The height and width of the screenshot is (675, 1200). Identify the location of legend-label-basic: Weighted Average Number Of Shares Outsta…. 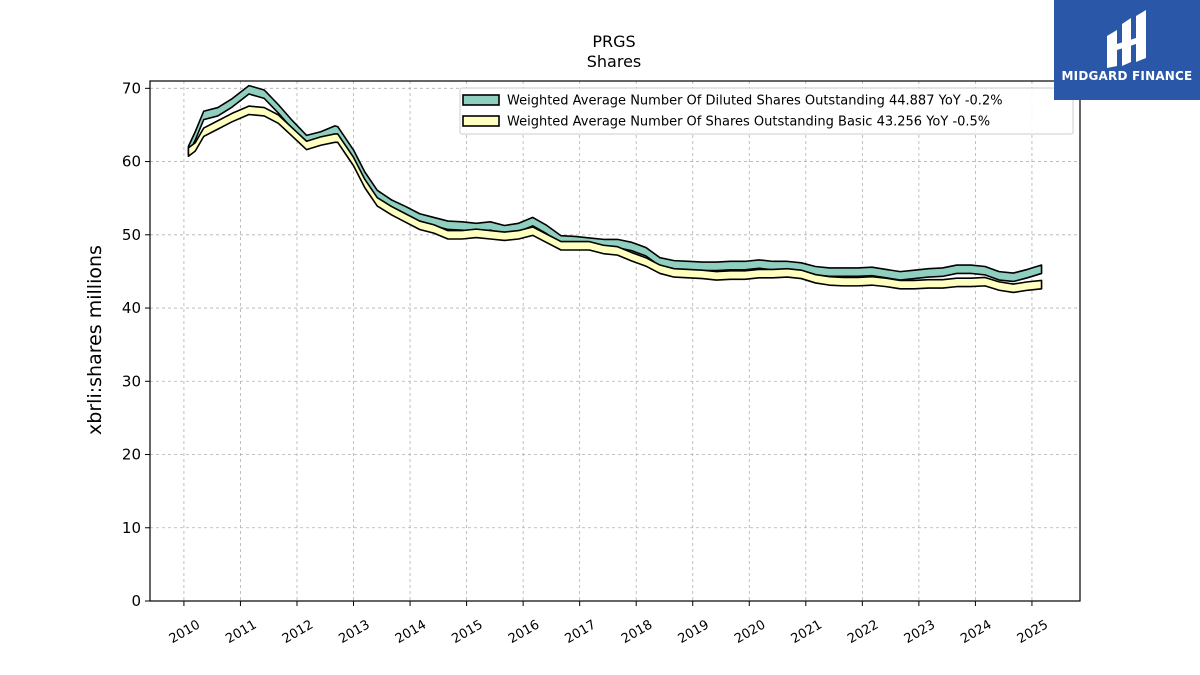
(748, 122).